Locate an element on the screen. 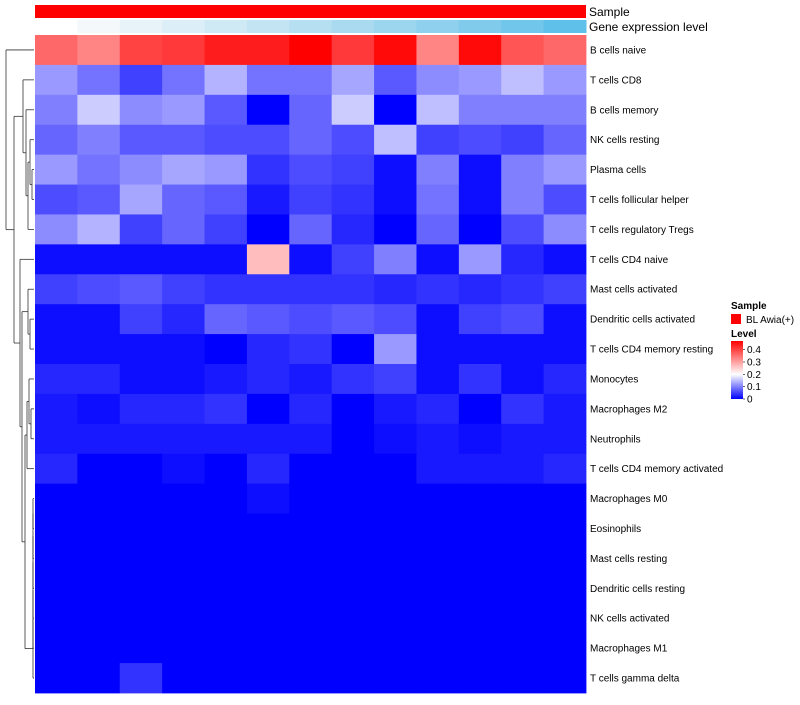 This screenshot has width=800, height=705. gene-expression-annotation-bar is located at coordinates (311, 26).